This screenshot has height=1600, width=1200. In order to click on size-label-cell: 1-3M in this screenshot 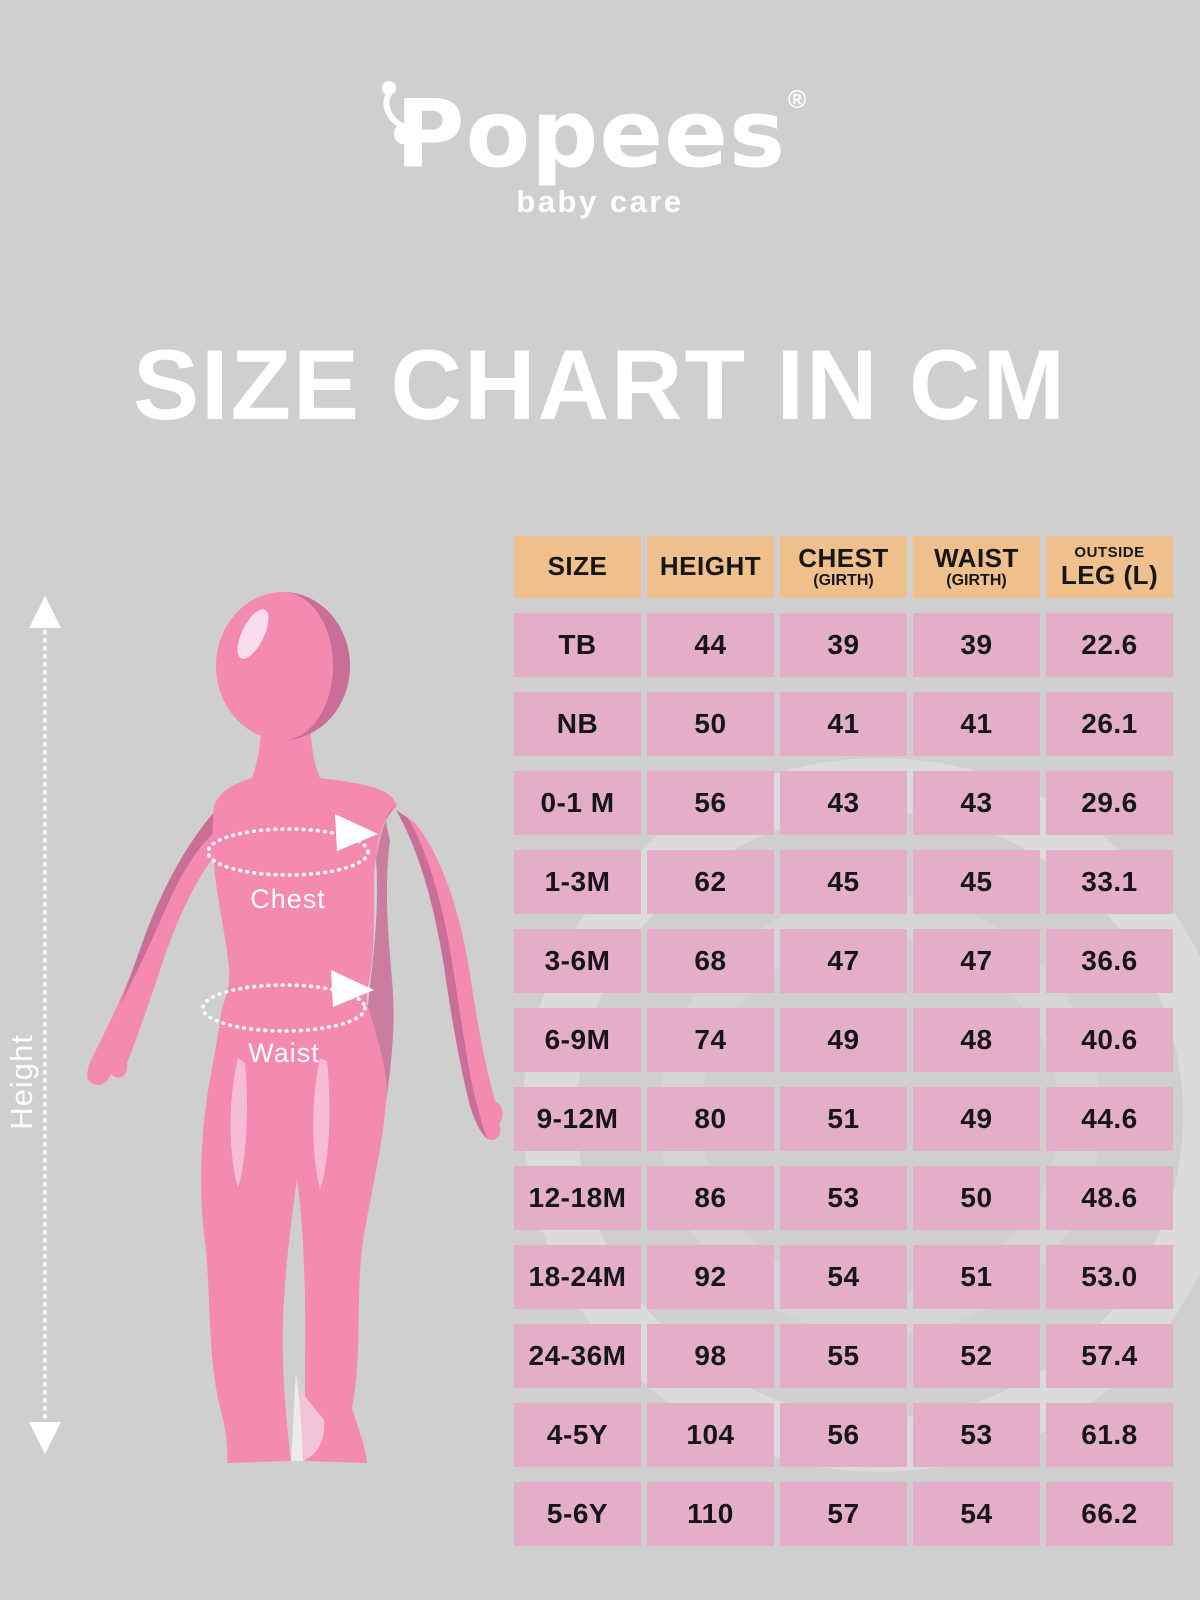, I will do `click(577, 882)`.